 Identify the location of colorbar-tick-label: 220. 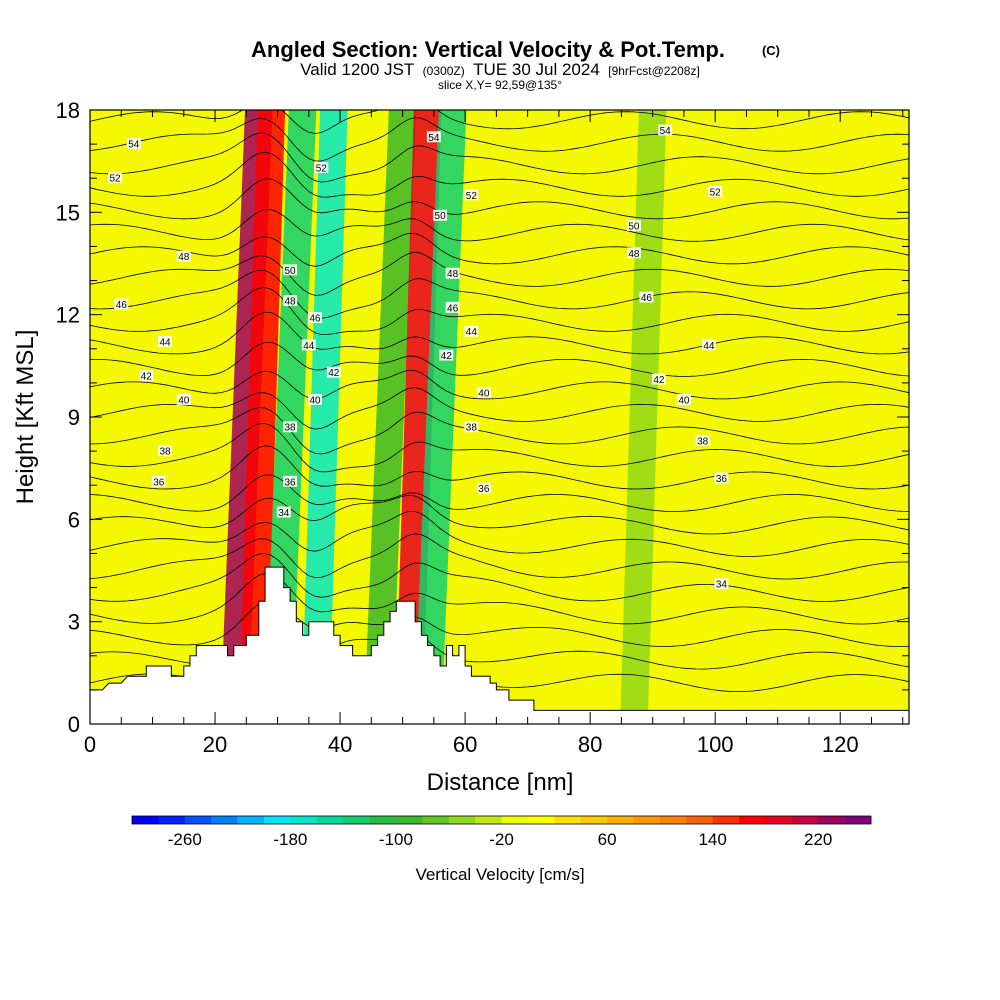
(818, 839).